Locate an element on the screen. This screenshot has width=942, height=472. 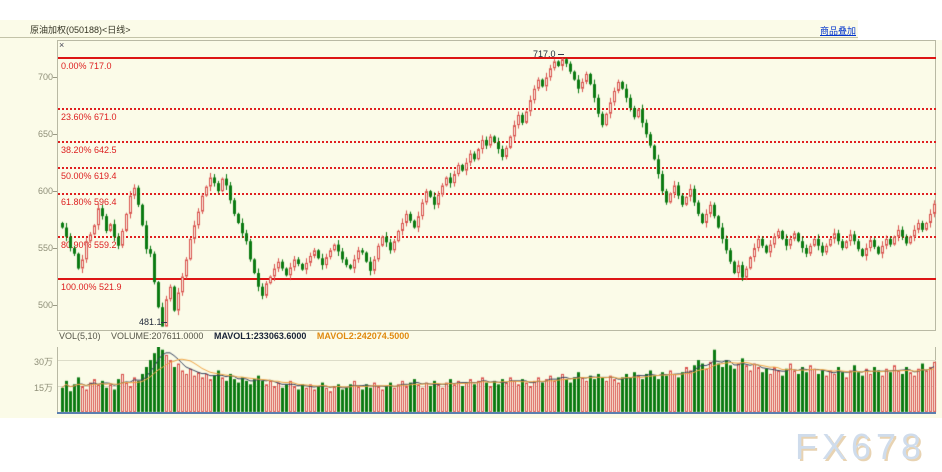
low-annotation: 481.1 is located at coordinates (150, 322).